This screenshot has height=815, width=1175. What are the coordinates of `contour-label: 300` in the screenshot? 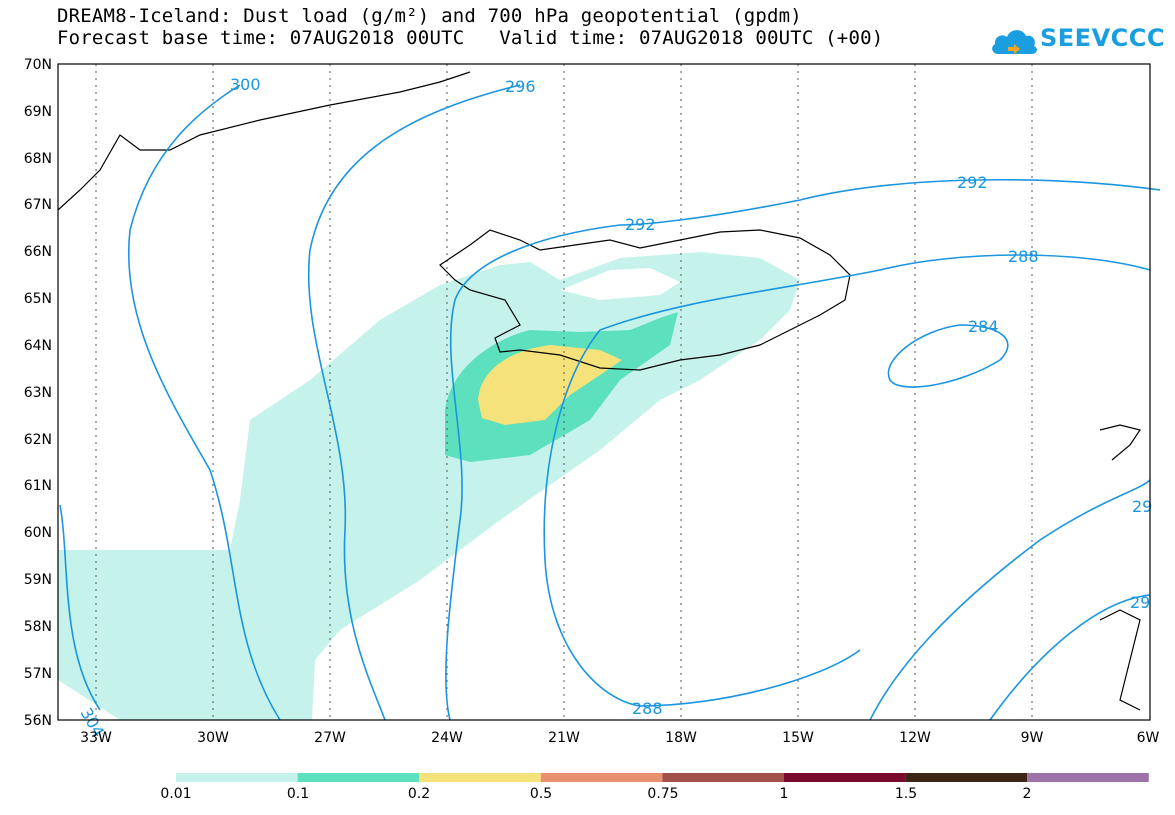 It's located at (245, 84).